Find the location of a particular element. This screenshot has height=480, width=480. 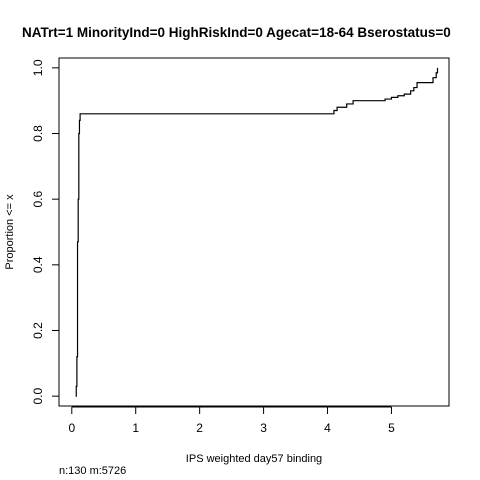

y-tick-label: 0.4 is located at coordinates (38, 264).